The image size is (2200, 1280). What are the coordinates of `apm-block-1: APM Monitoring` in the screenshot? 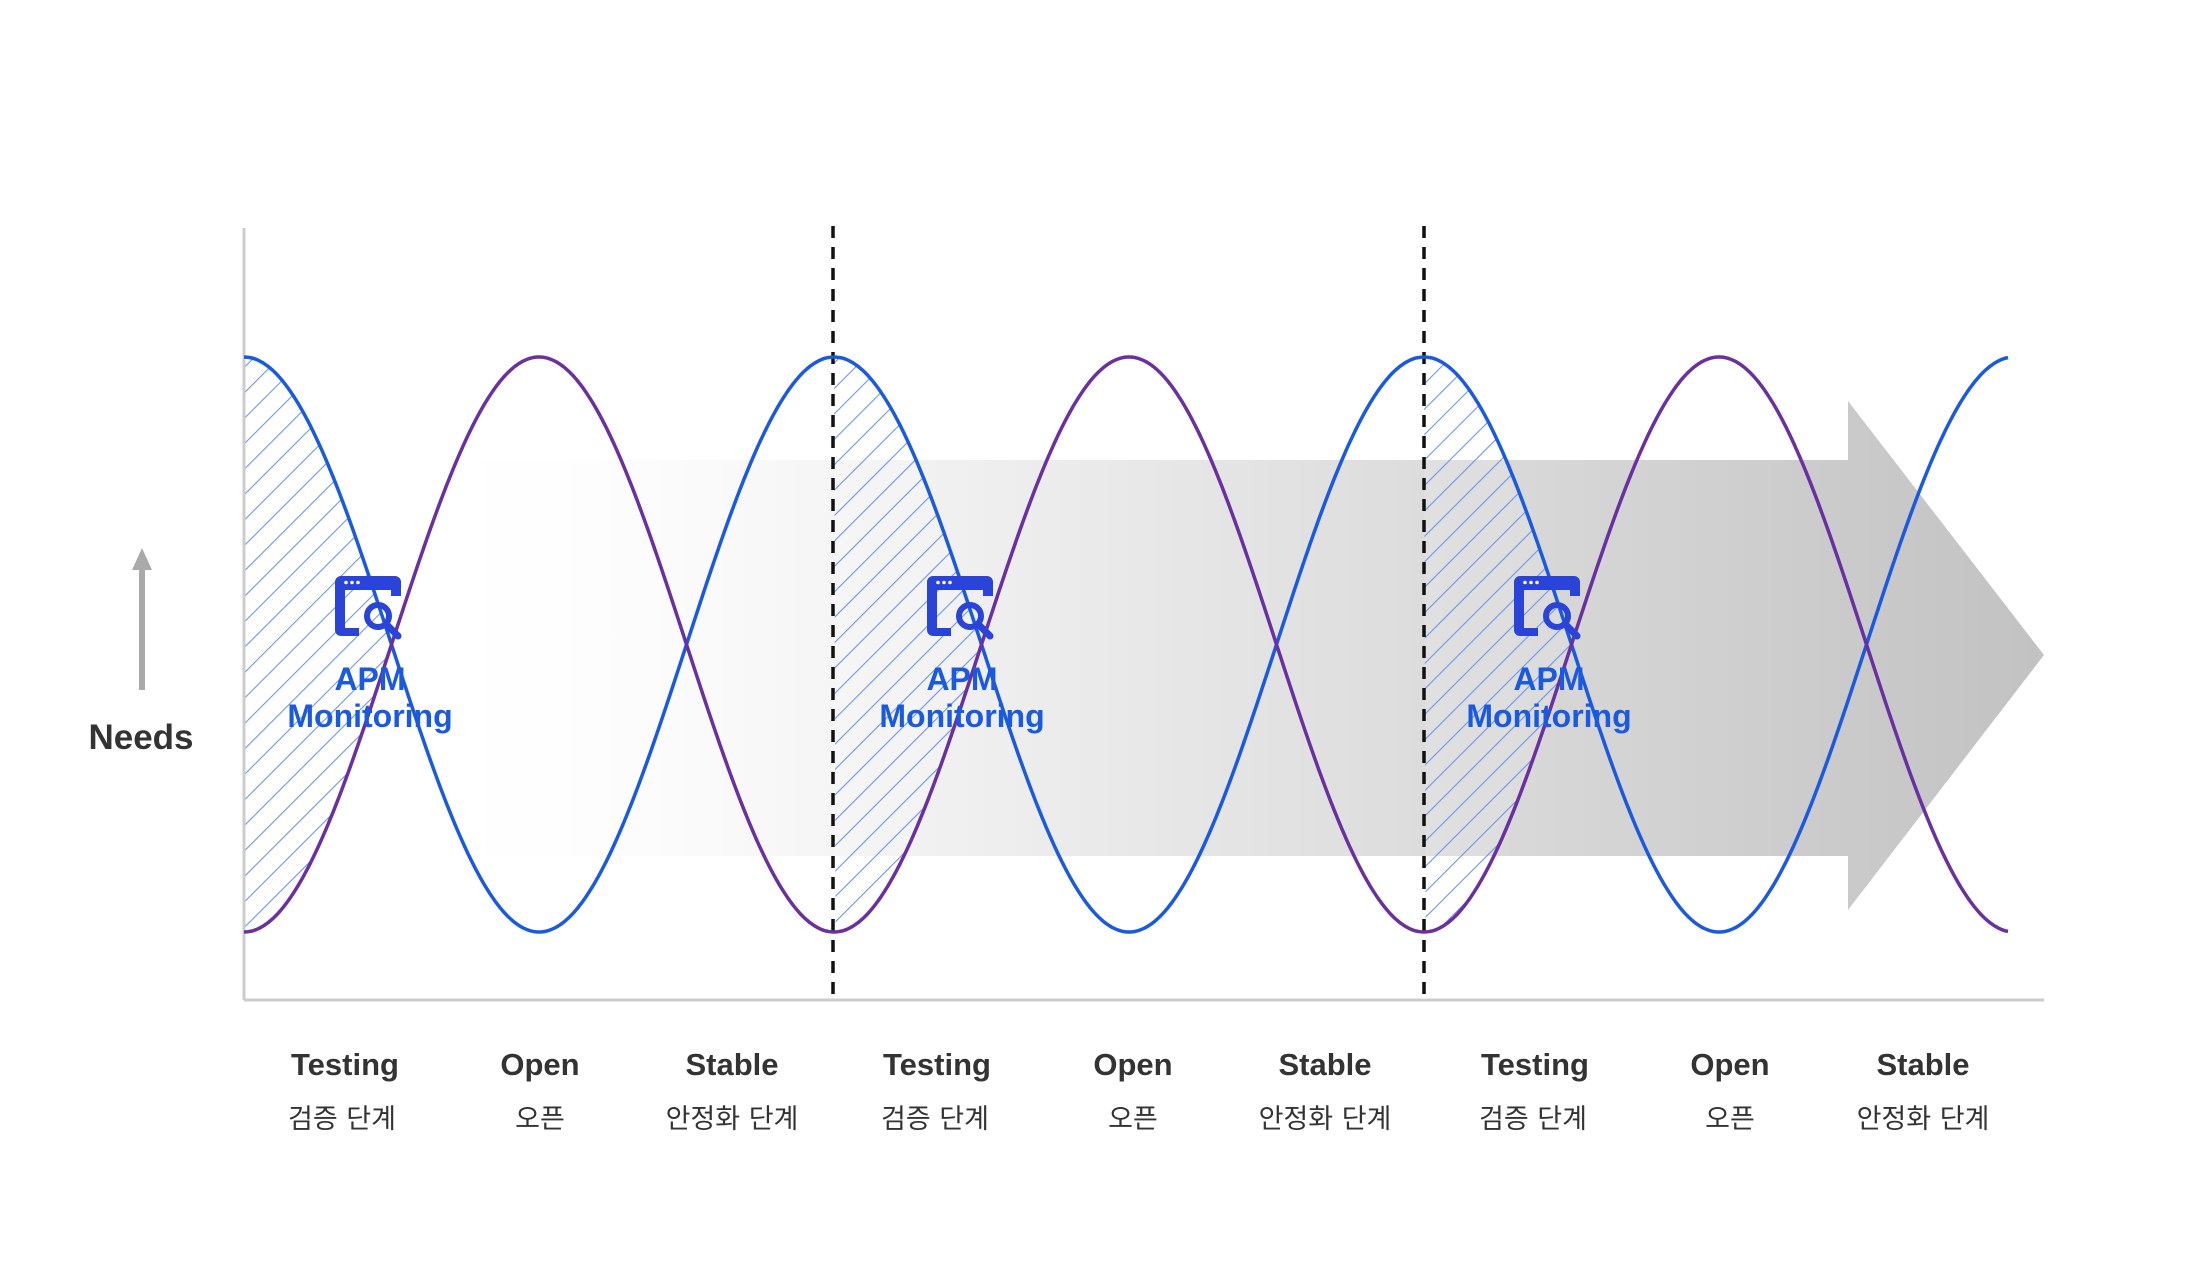 It's located at (370, 655).